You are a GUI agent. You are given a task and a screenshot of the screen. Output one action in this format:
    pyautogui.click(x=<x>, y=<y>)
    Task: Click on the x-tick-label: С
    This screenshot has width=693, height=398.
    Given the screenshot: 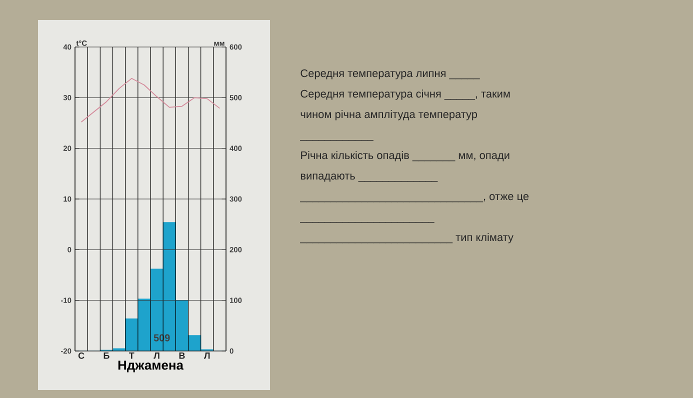 What is the action you would take?
    pyautogui.click(x=81, y=355)
    